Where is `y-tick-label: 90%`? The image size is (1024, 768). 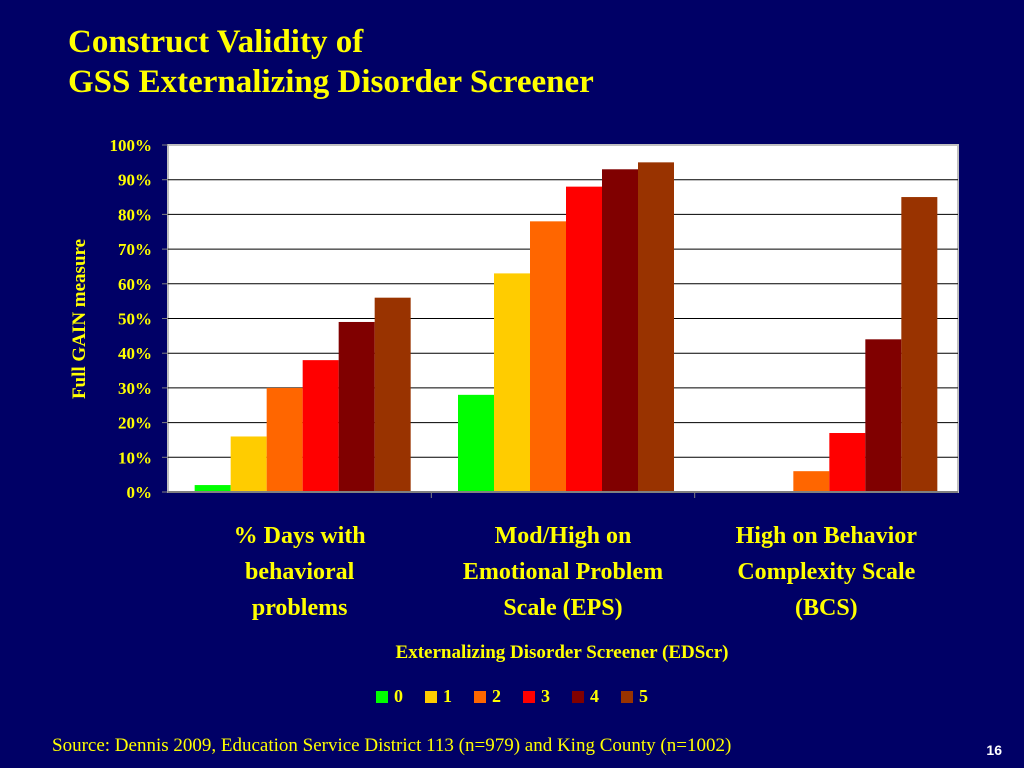
y-tick-label: 90% is located at coordinates (135, 180).